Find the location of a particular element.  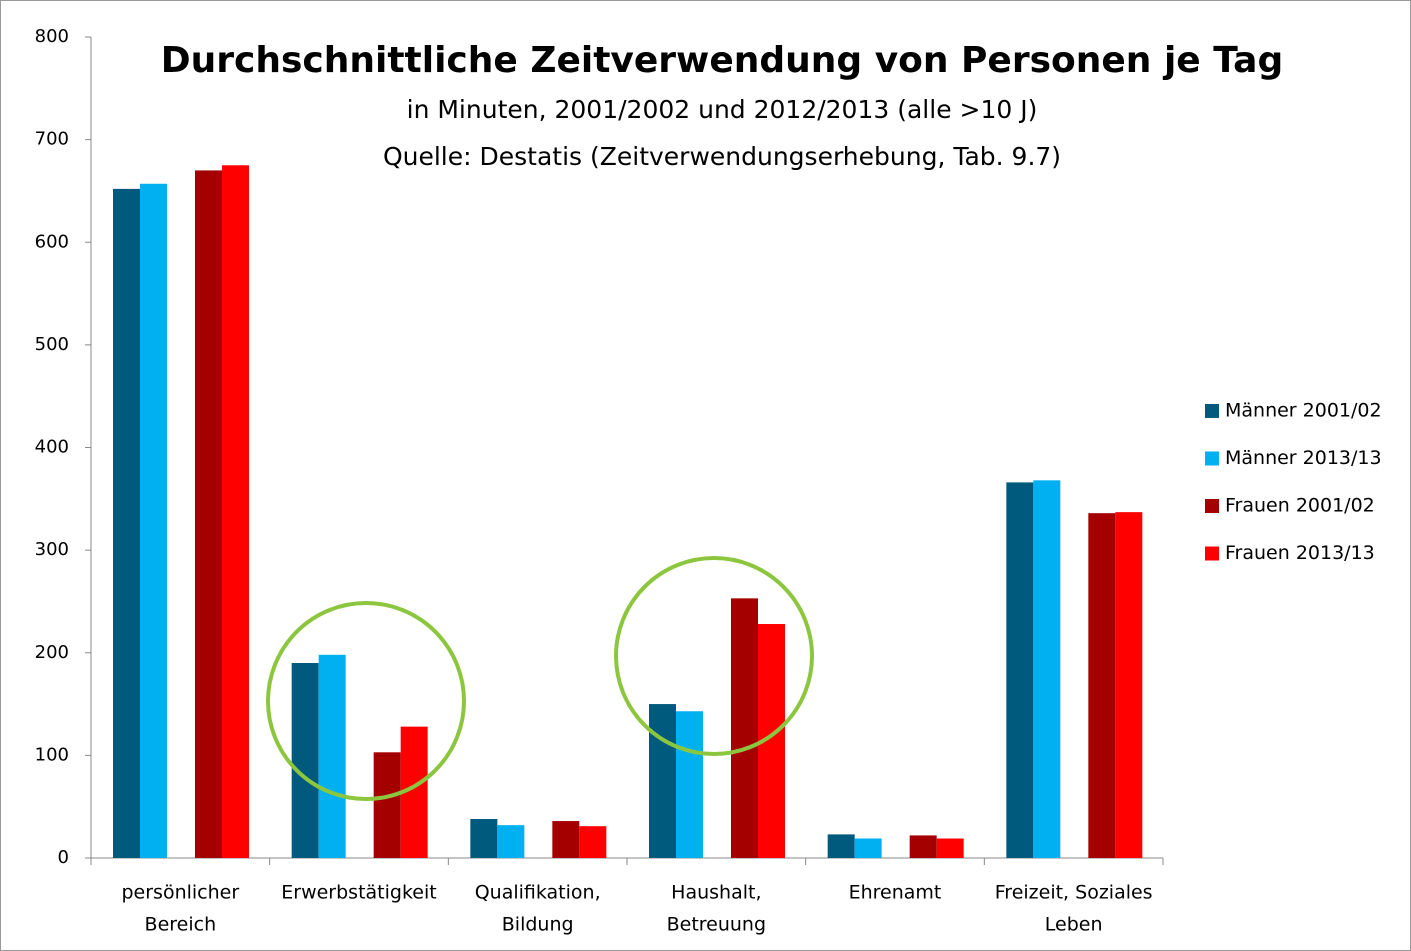

y-tick-label: 500 is located at coordinates (52, 344).